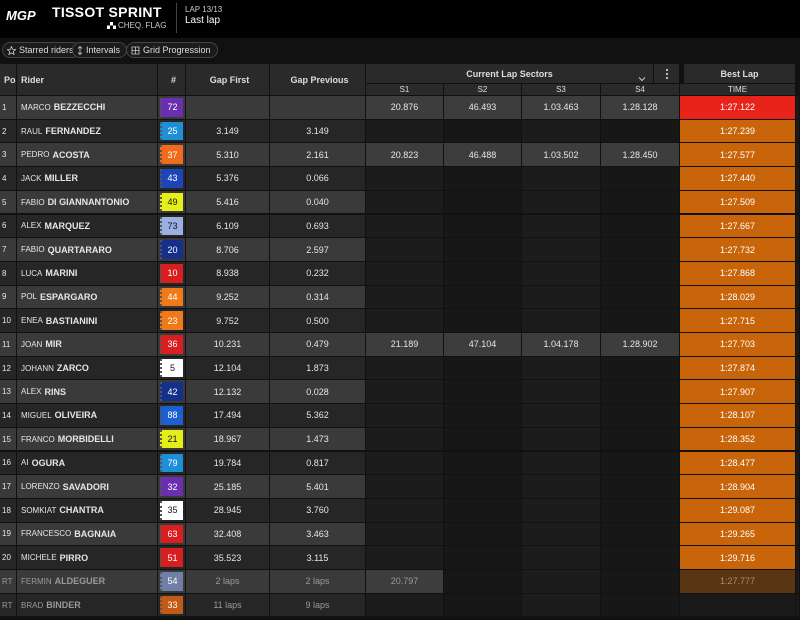  Describe the element at coordinates (667, 74) in the screenshot. I see `sectors-menu` at that location.